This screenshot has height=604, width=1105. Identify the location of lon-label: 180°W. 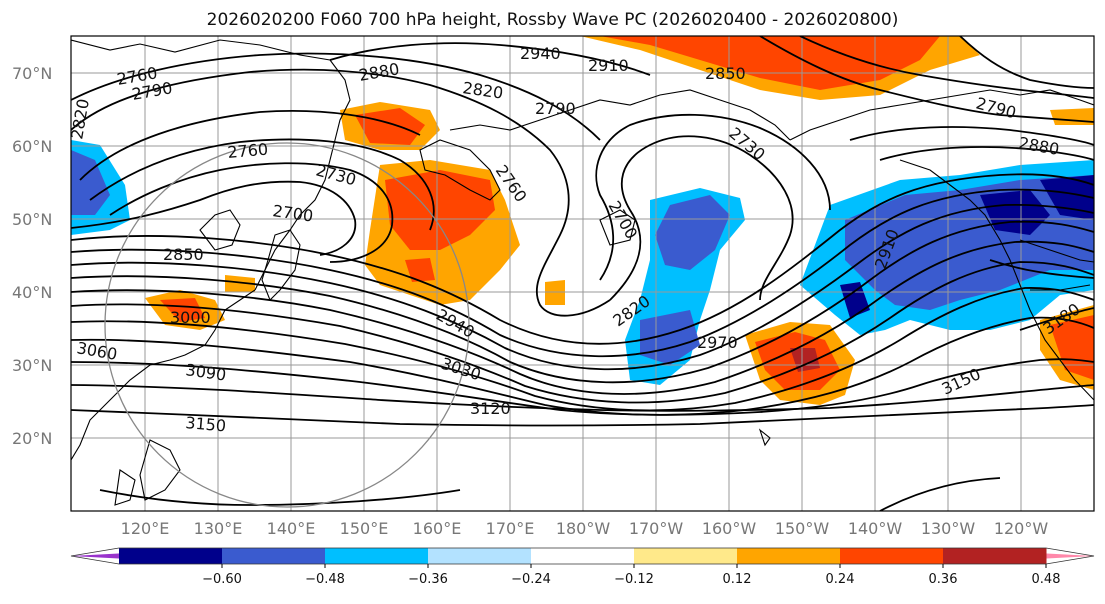
(583, 528).